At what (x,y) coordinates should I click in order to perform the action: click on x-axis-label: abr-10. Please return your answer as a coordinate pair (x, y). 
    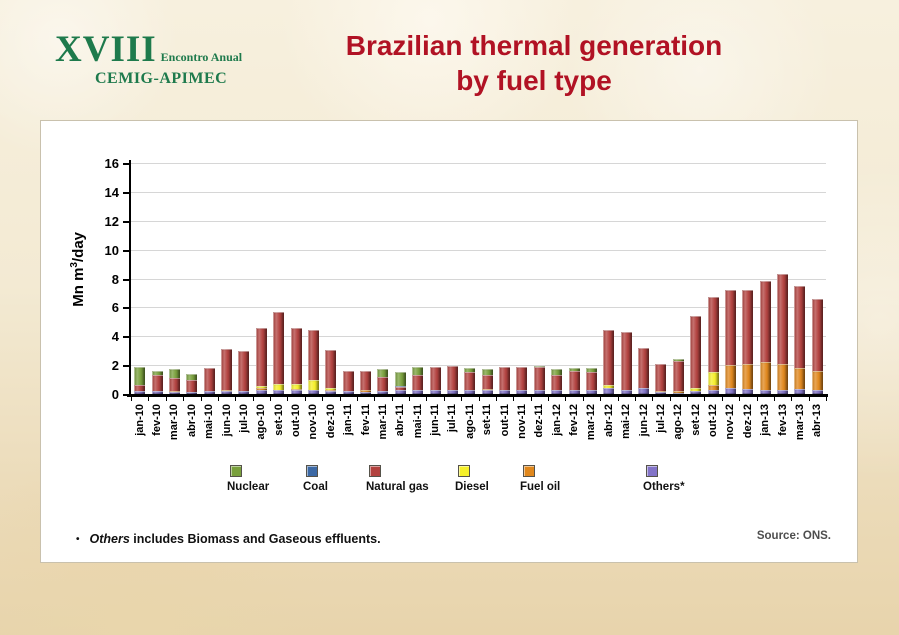
    Looking at the image, I should click on (191, 421).